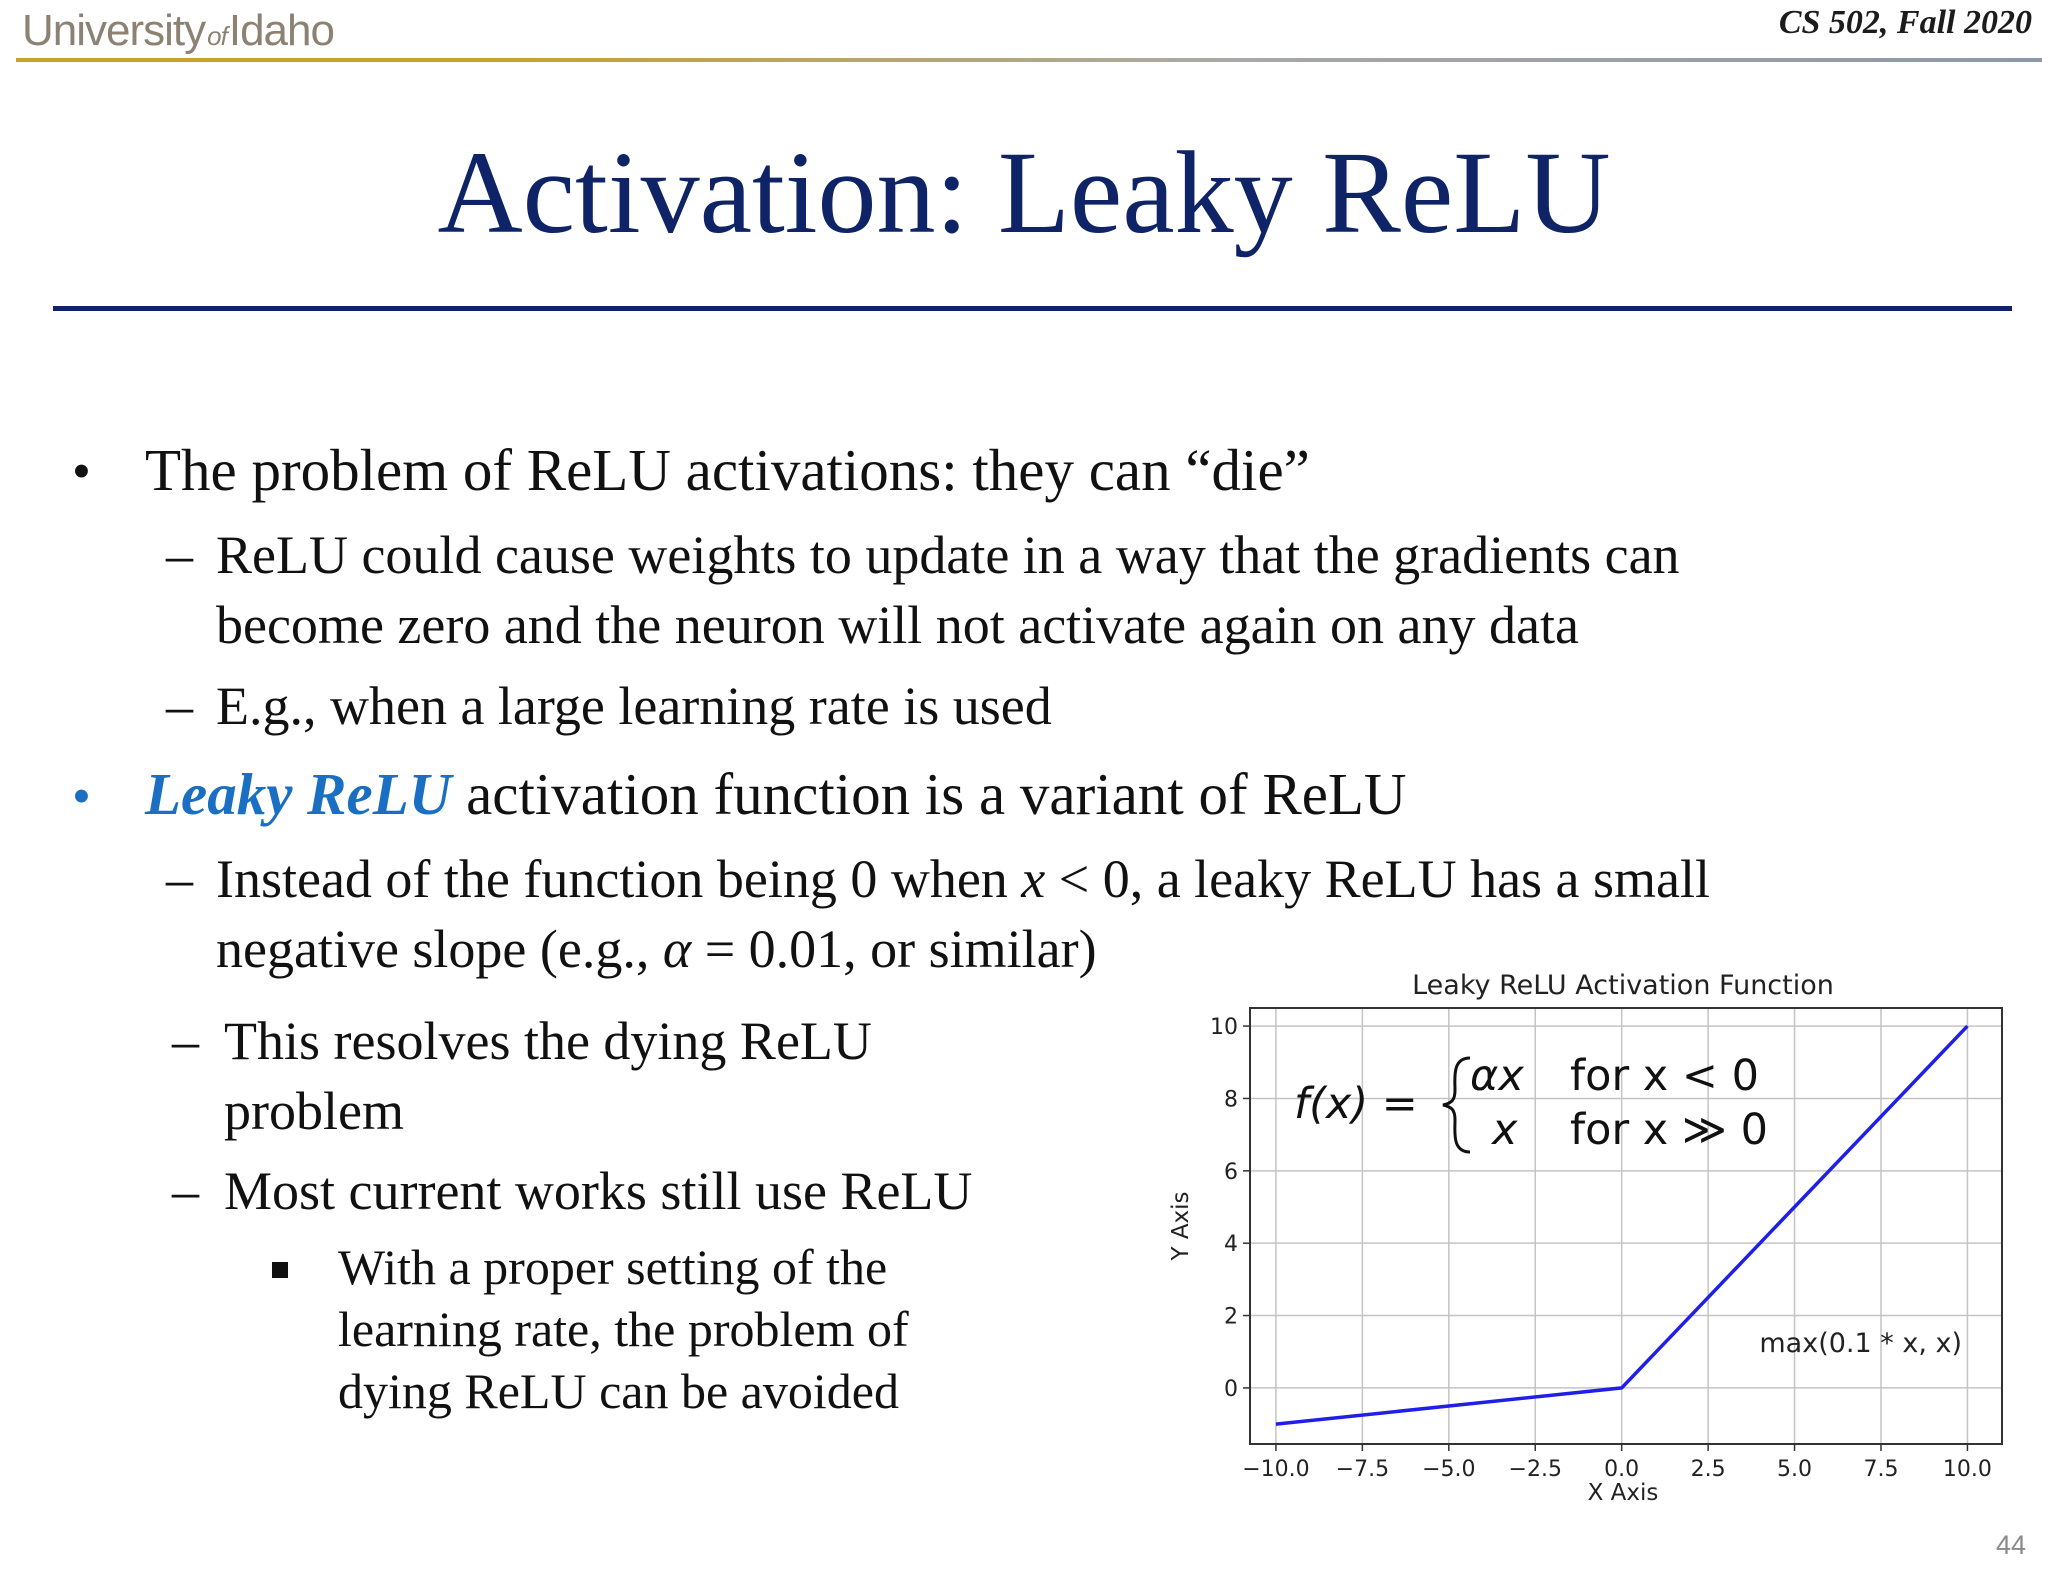  Describe the element at coordinates (1356, 1104) in the screenshot. I see `formula-lhs: f(x) =` at that location.